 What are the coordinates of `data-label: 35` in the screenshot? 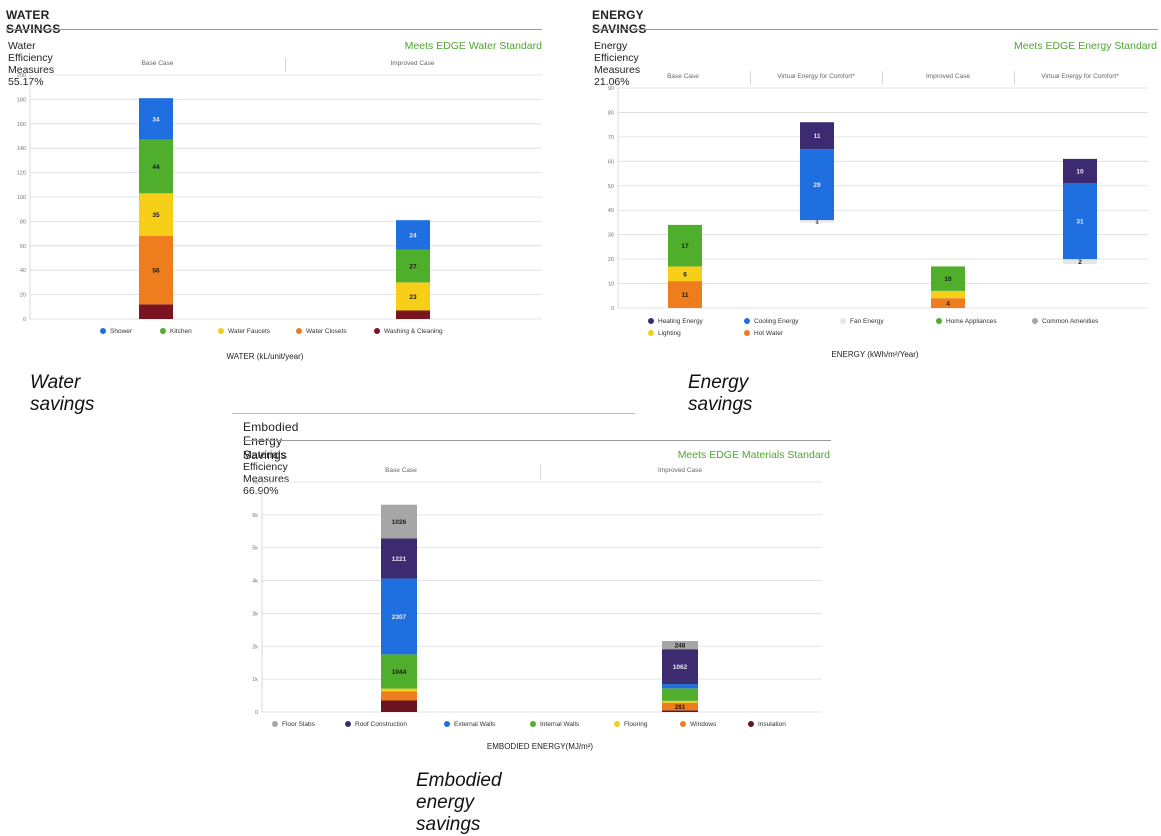 It's located at (156, 215).